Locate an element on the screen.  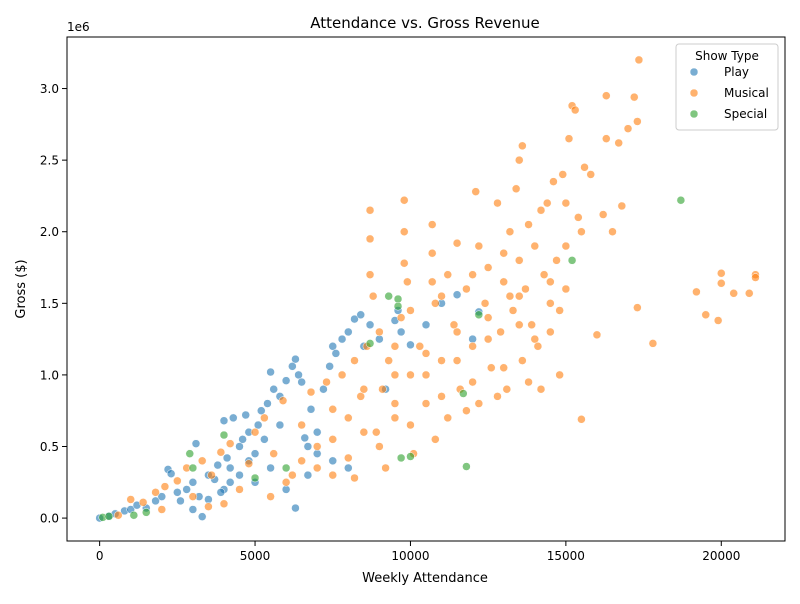
x-tick-label: 10000 is located at coordinates (410, 556).